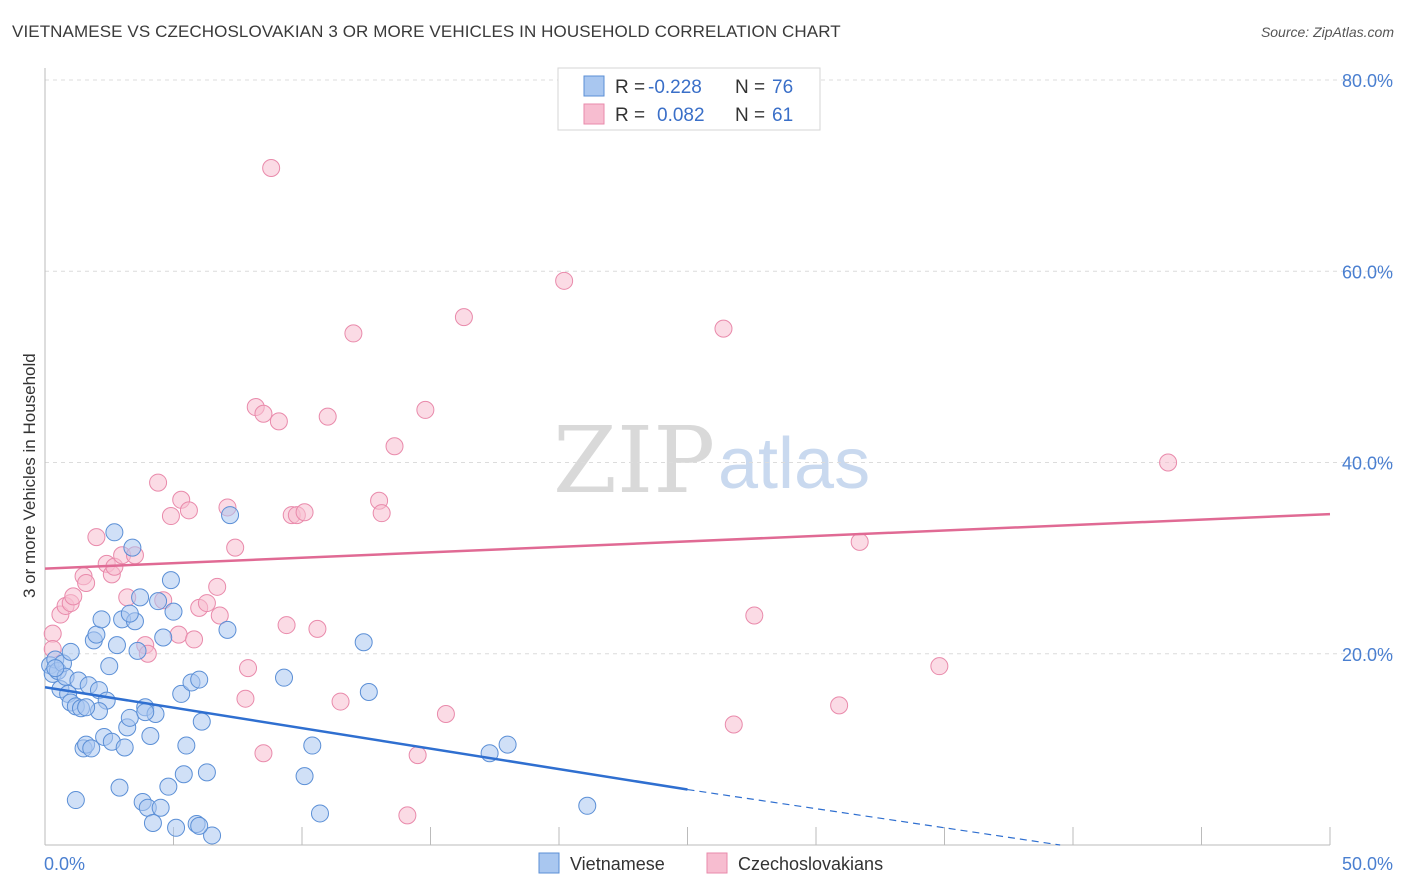  What do you see at coordinates (630, 87) in the screenshot?
I see `legend-r-label-1: R =` at bounding box center [630, 87].